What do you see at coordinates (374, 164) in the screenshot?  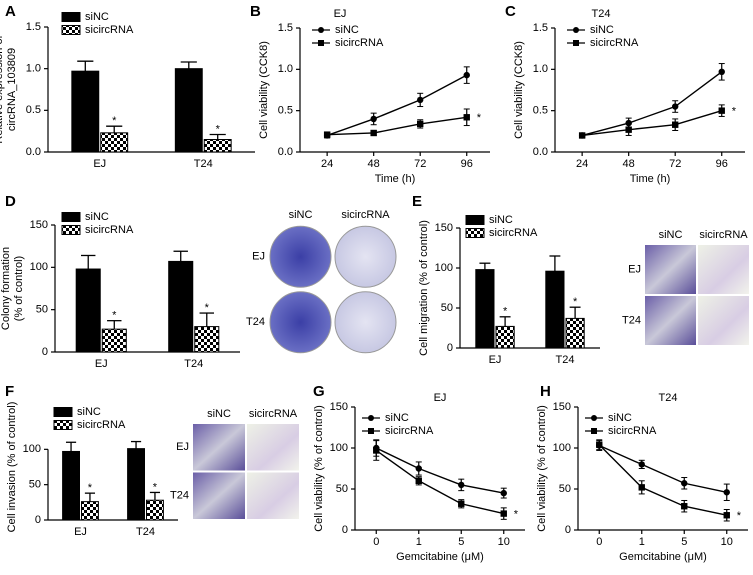 I see `x-tick-label: 48` at bounding box center [374, 164].